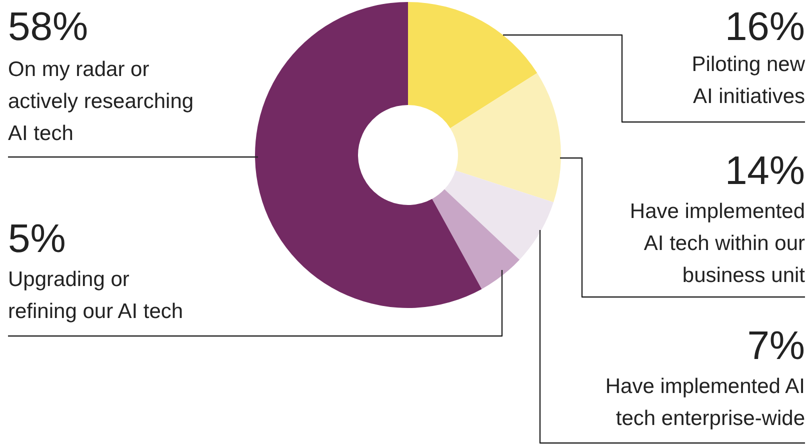 This screenshot has width=812, height=446. I want to click on data-label: 7%, so click(776, 346).